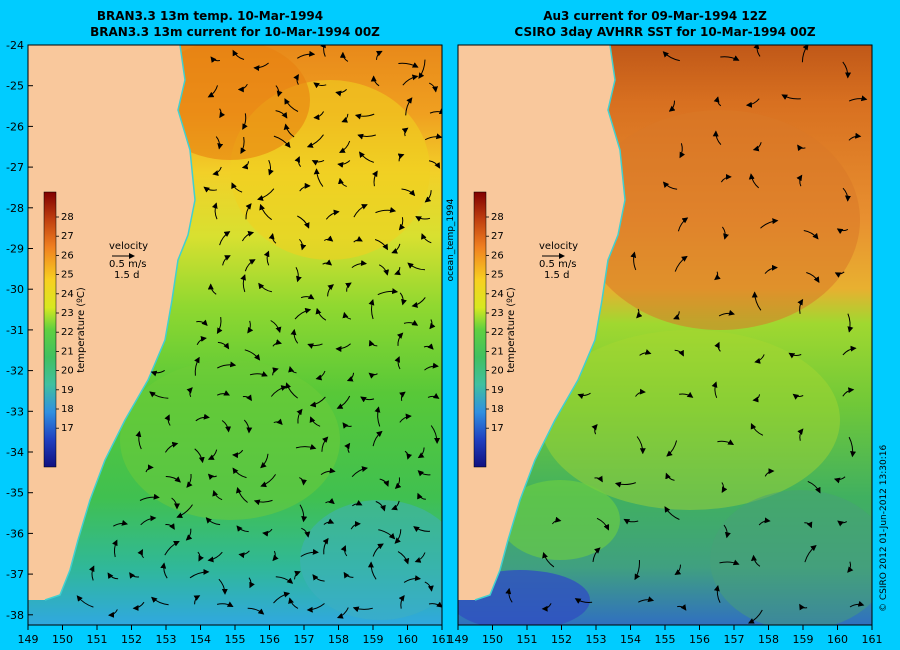 Image resolution: width=900 pixels, height=650 pixels. I want to click on lat-tick-label: -37, so click(15, 574).